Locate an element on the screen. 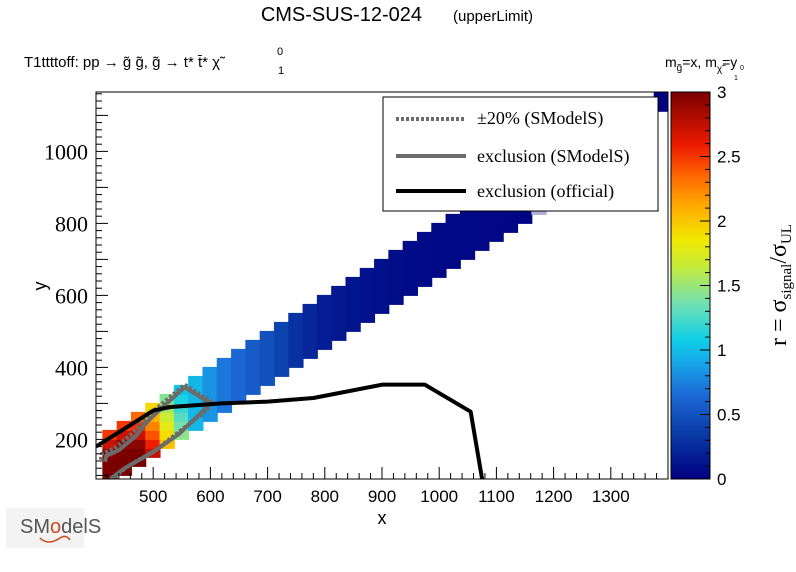  process-text: T1ttttoff: pp → g̃ g̃, g̃ → t* t̄* χ̃ is located at coordinates (125, 62).